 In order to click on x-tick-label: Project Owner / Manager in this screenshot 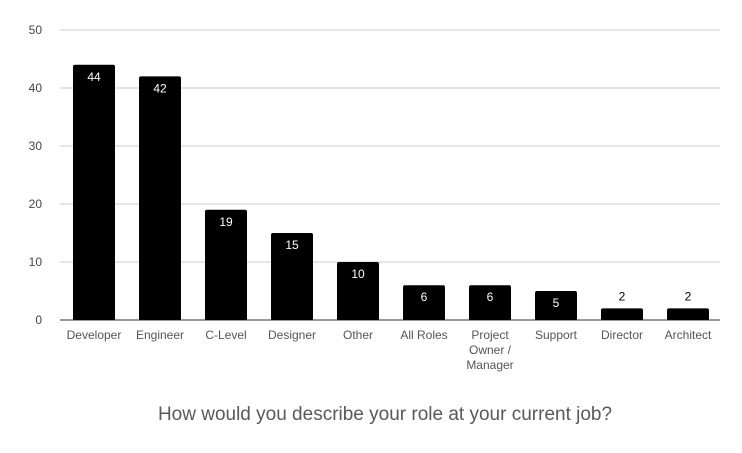, I will do `click(489, 350)`.